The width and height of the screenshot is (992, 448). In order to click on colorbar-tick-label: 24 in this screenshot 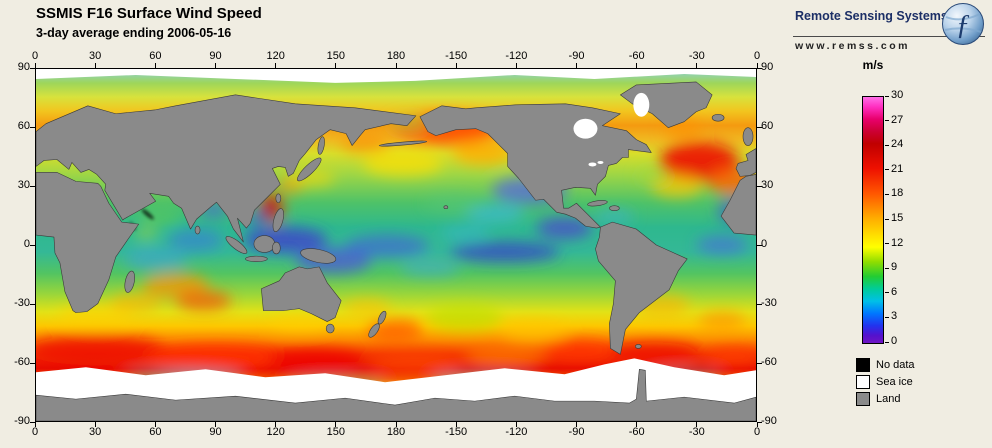, I will do `click(897, 144)`.